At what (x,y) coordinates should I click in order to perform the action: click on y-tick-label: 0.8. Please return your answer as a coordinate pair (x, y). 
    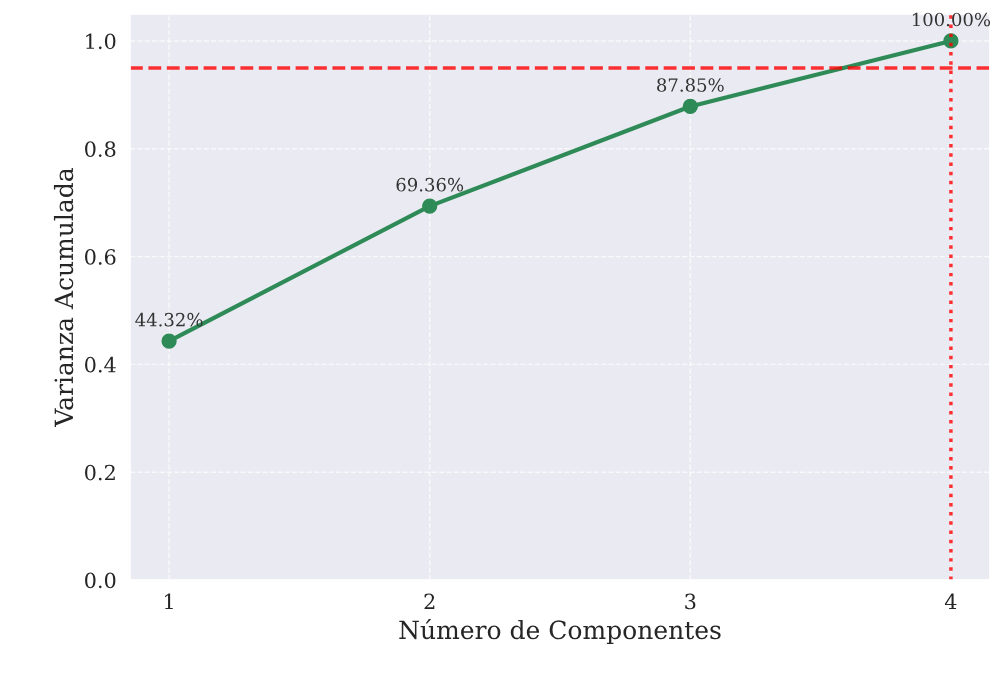
    Looking at the image, I should click on (100, 149).